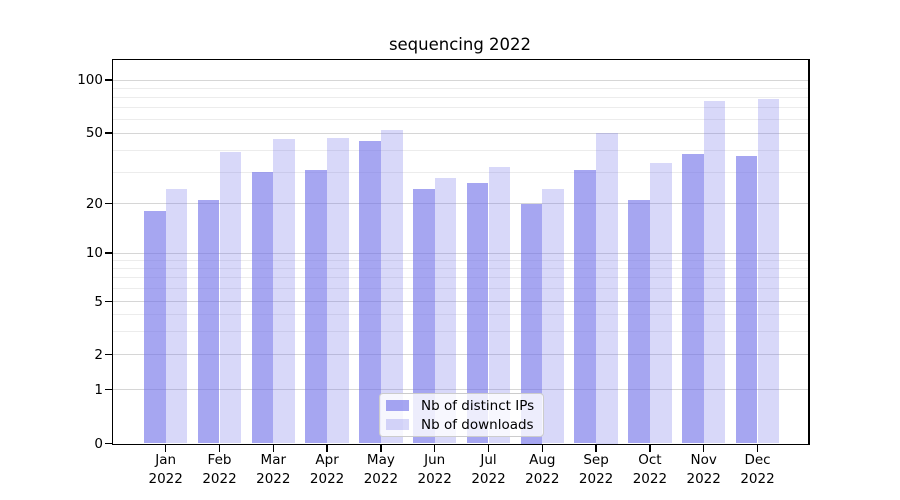 This screenshot has height=500, width=900. I want to click on x-tick-label-aug: Aug 2022, so click(542, 469).